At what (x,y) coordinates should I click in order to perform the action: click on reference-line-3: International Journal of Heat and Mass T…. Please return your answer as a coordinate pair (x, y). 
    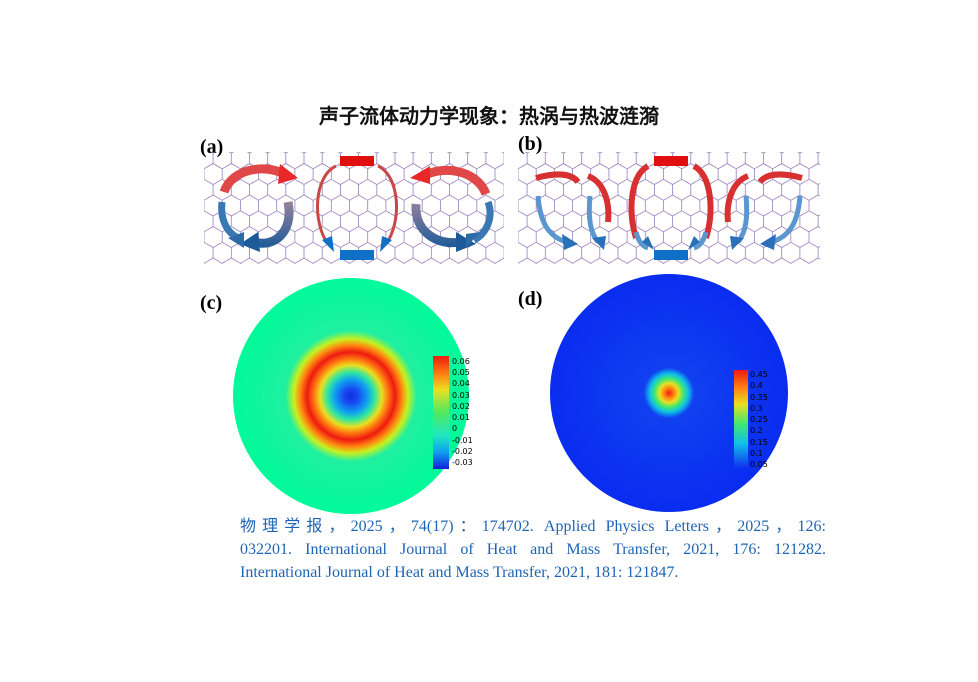
    Looking at the image, I should click on (459, 572).